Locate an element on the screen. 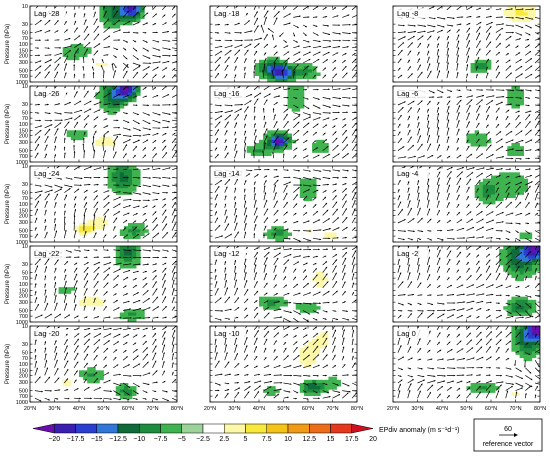 Image resolution: width=550 pixels, height=458 pixels. ep-flux-vectors is located at coordinates (468, 42).